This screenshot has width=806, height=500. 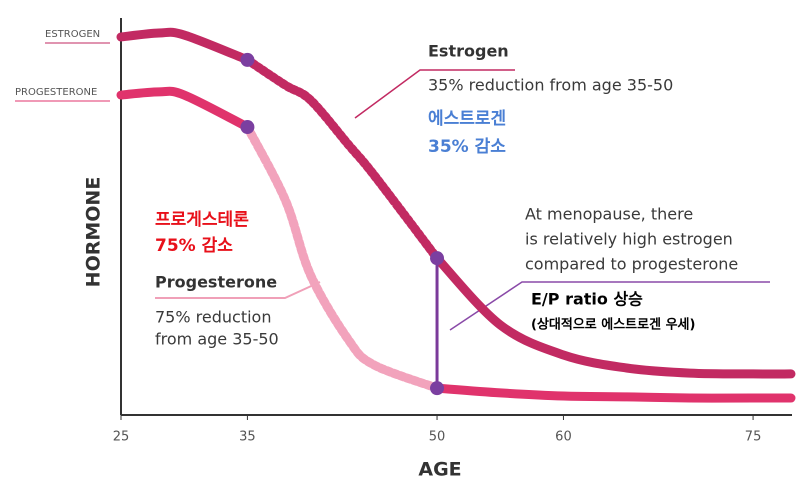 What do you see at coordinates (468, 51) in the screenshot?
I see `annotation: Estrogen` at bounding box center [468, 51].